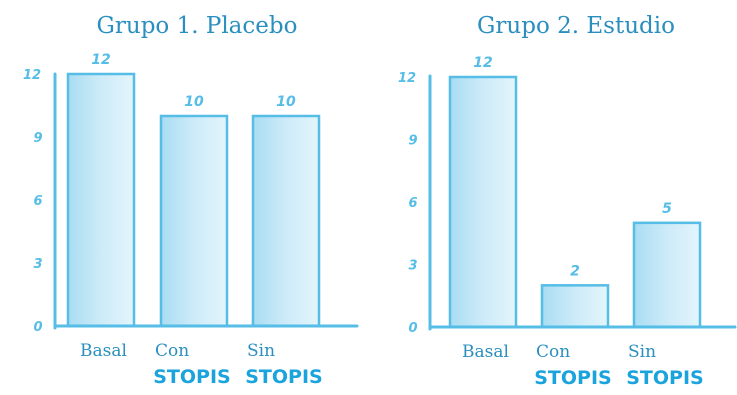 The height and width of the screenshot is (395, 737). I want to click on chart-1-bar-basal, so click(101, 200).